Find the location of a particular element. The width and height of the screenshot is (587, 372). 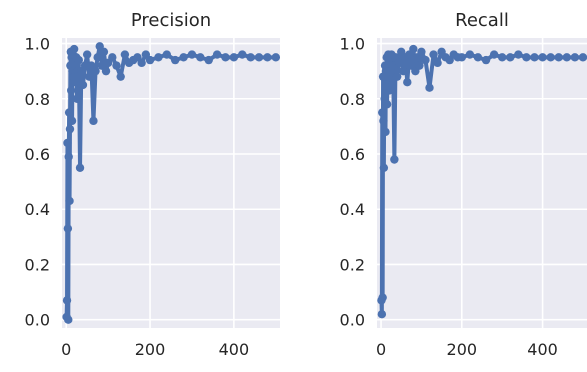

x-tick-label: 400 is located at coordinates (542, 349).